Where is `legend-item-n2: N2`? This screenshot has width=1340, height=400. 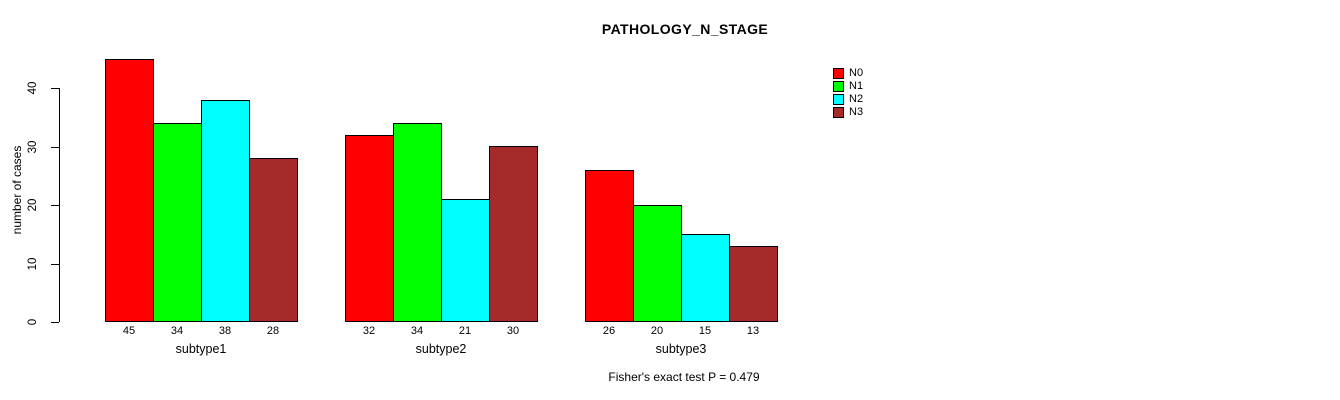
legend-item-n2: N2 is located at coordinates (848, 99).